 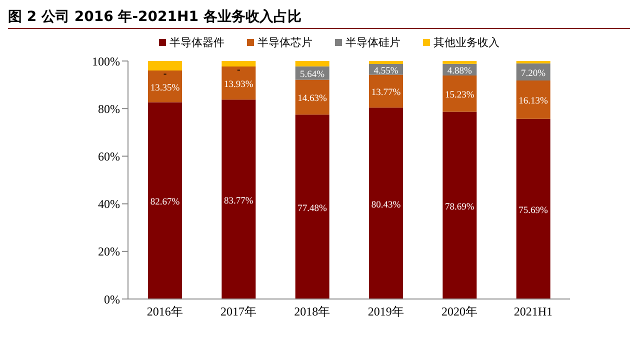 I want to click on legend-label: 其他业务收入, so click(x=467, y=42).